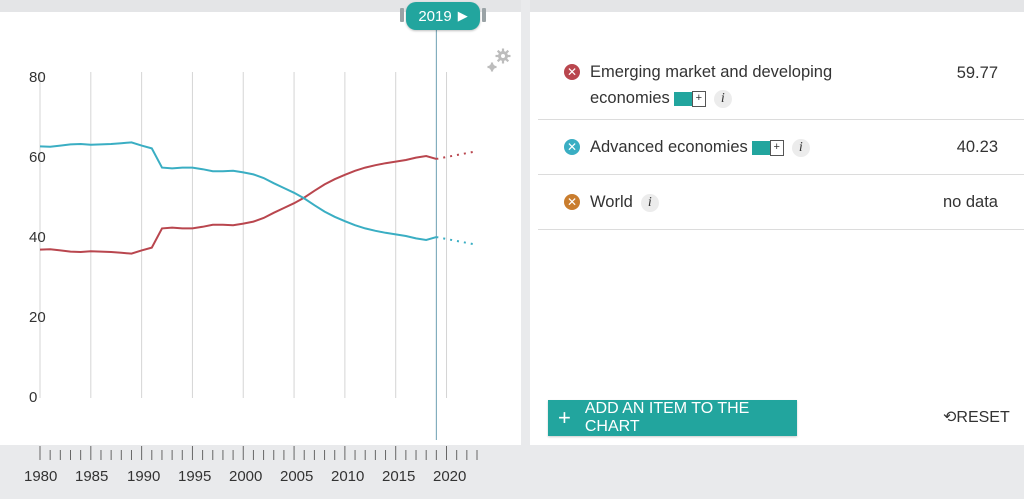  I want to click on add-item-button: + ADD AN ITEM TO THE CHART, so click(672, 418).